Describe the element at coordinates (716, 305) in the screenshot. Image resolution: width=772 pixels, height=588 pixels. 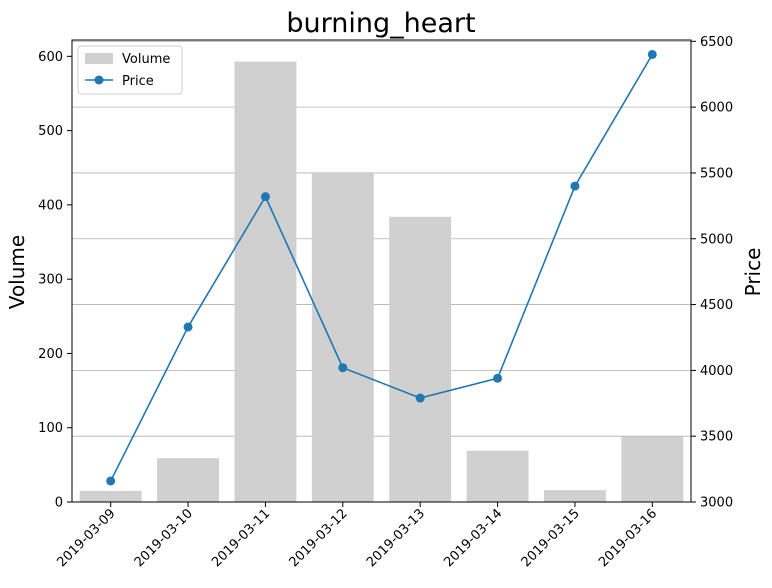
I see `y-tick-label-right: 4500` at that location.